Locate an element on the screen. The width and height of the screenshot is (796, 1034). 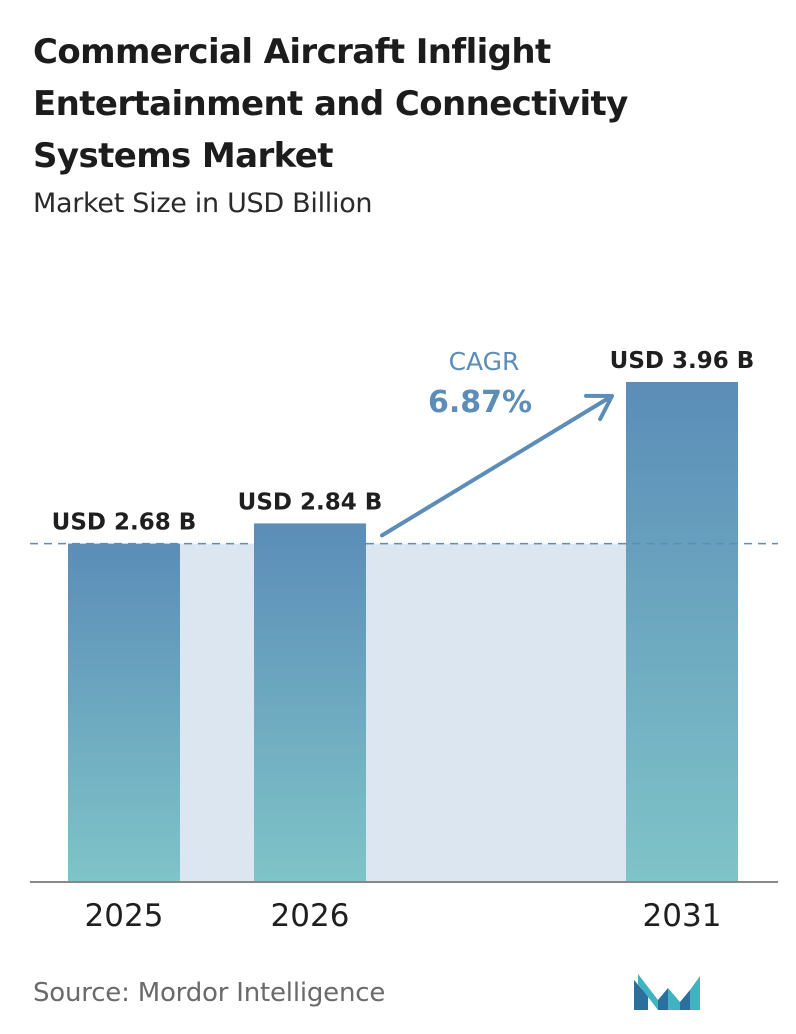
data-label-2031: USD 3.96 B is located at coordinates (682, 361).